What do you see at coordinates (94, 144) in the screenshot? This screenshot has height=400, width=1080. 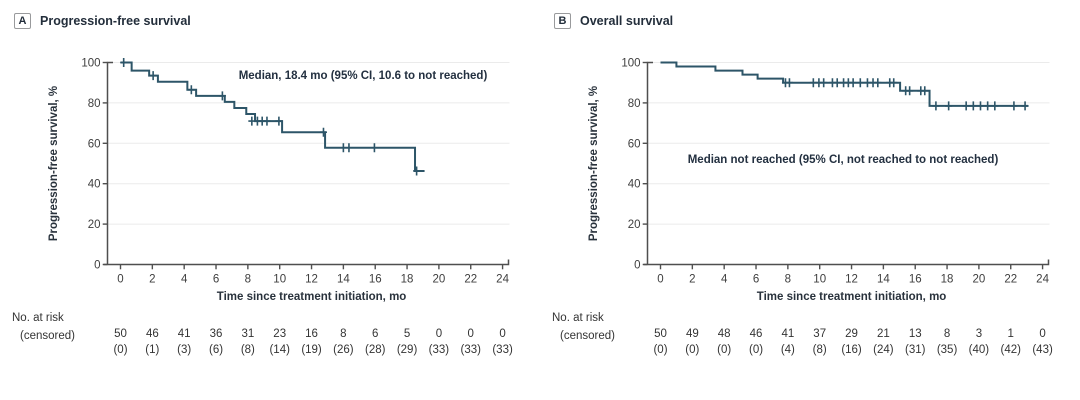 I see `y-tick-label: 60` at bounding box center [94, 144].